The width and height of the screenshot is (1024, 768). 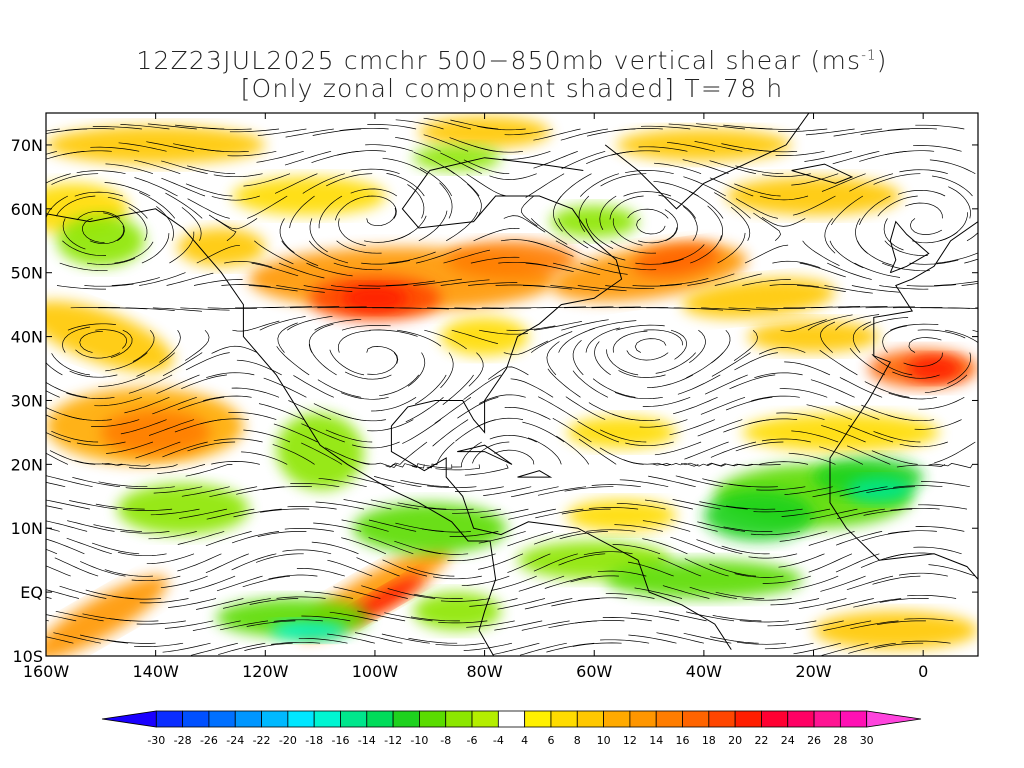 What do you see at coordinates (314, 740) in the screenshot?
I see `colorbar-label: -18` at bounding box center [314, 740].